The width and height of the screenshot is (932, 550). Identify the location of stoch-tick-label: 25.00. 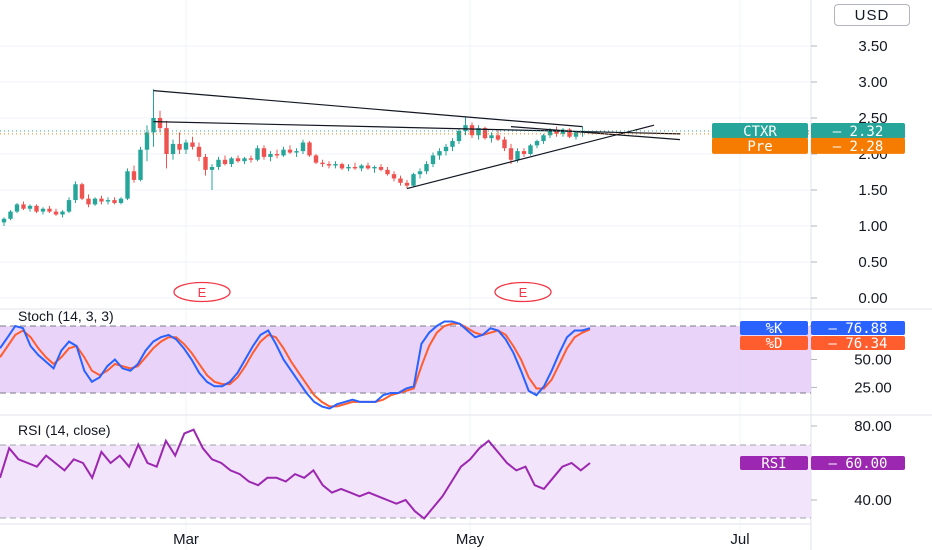
(873, 387).